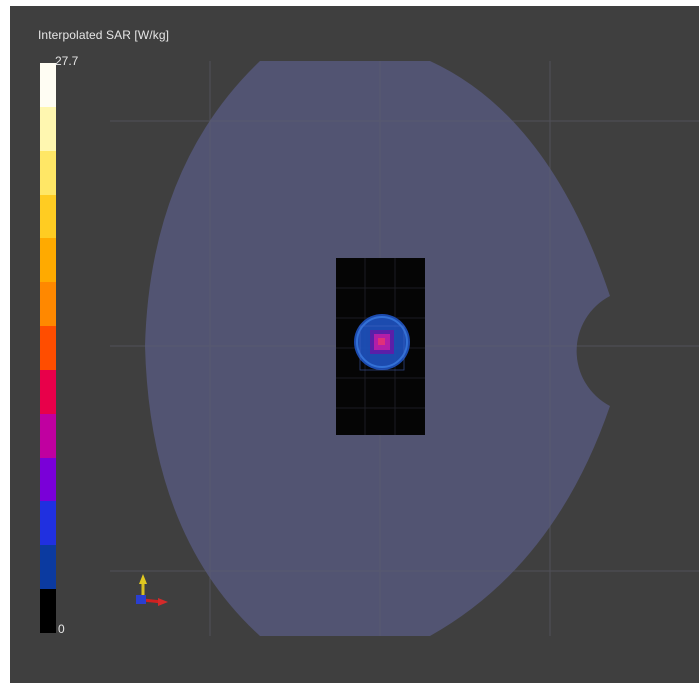  I want to click on legend-title: Interpolated SAR [W/kg], so click(104, 35).